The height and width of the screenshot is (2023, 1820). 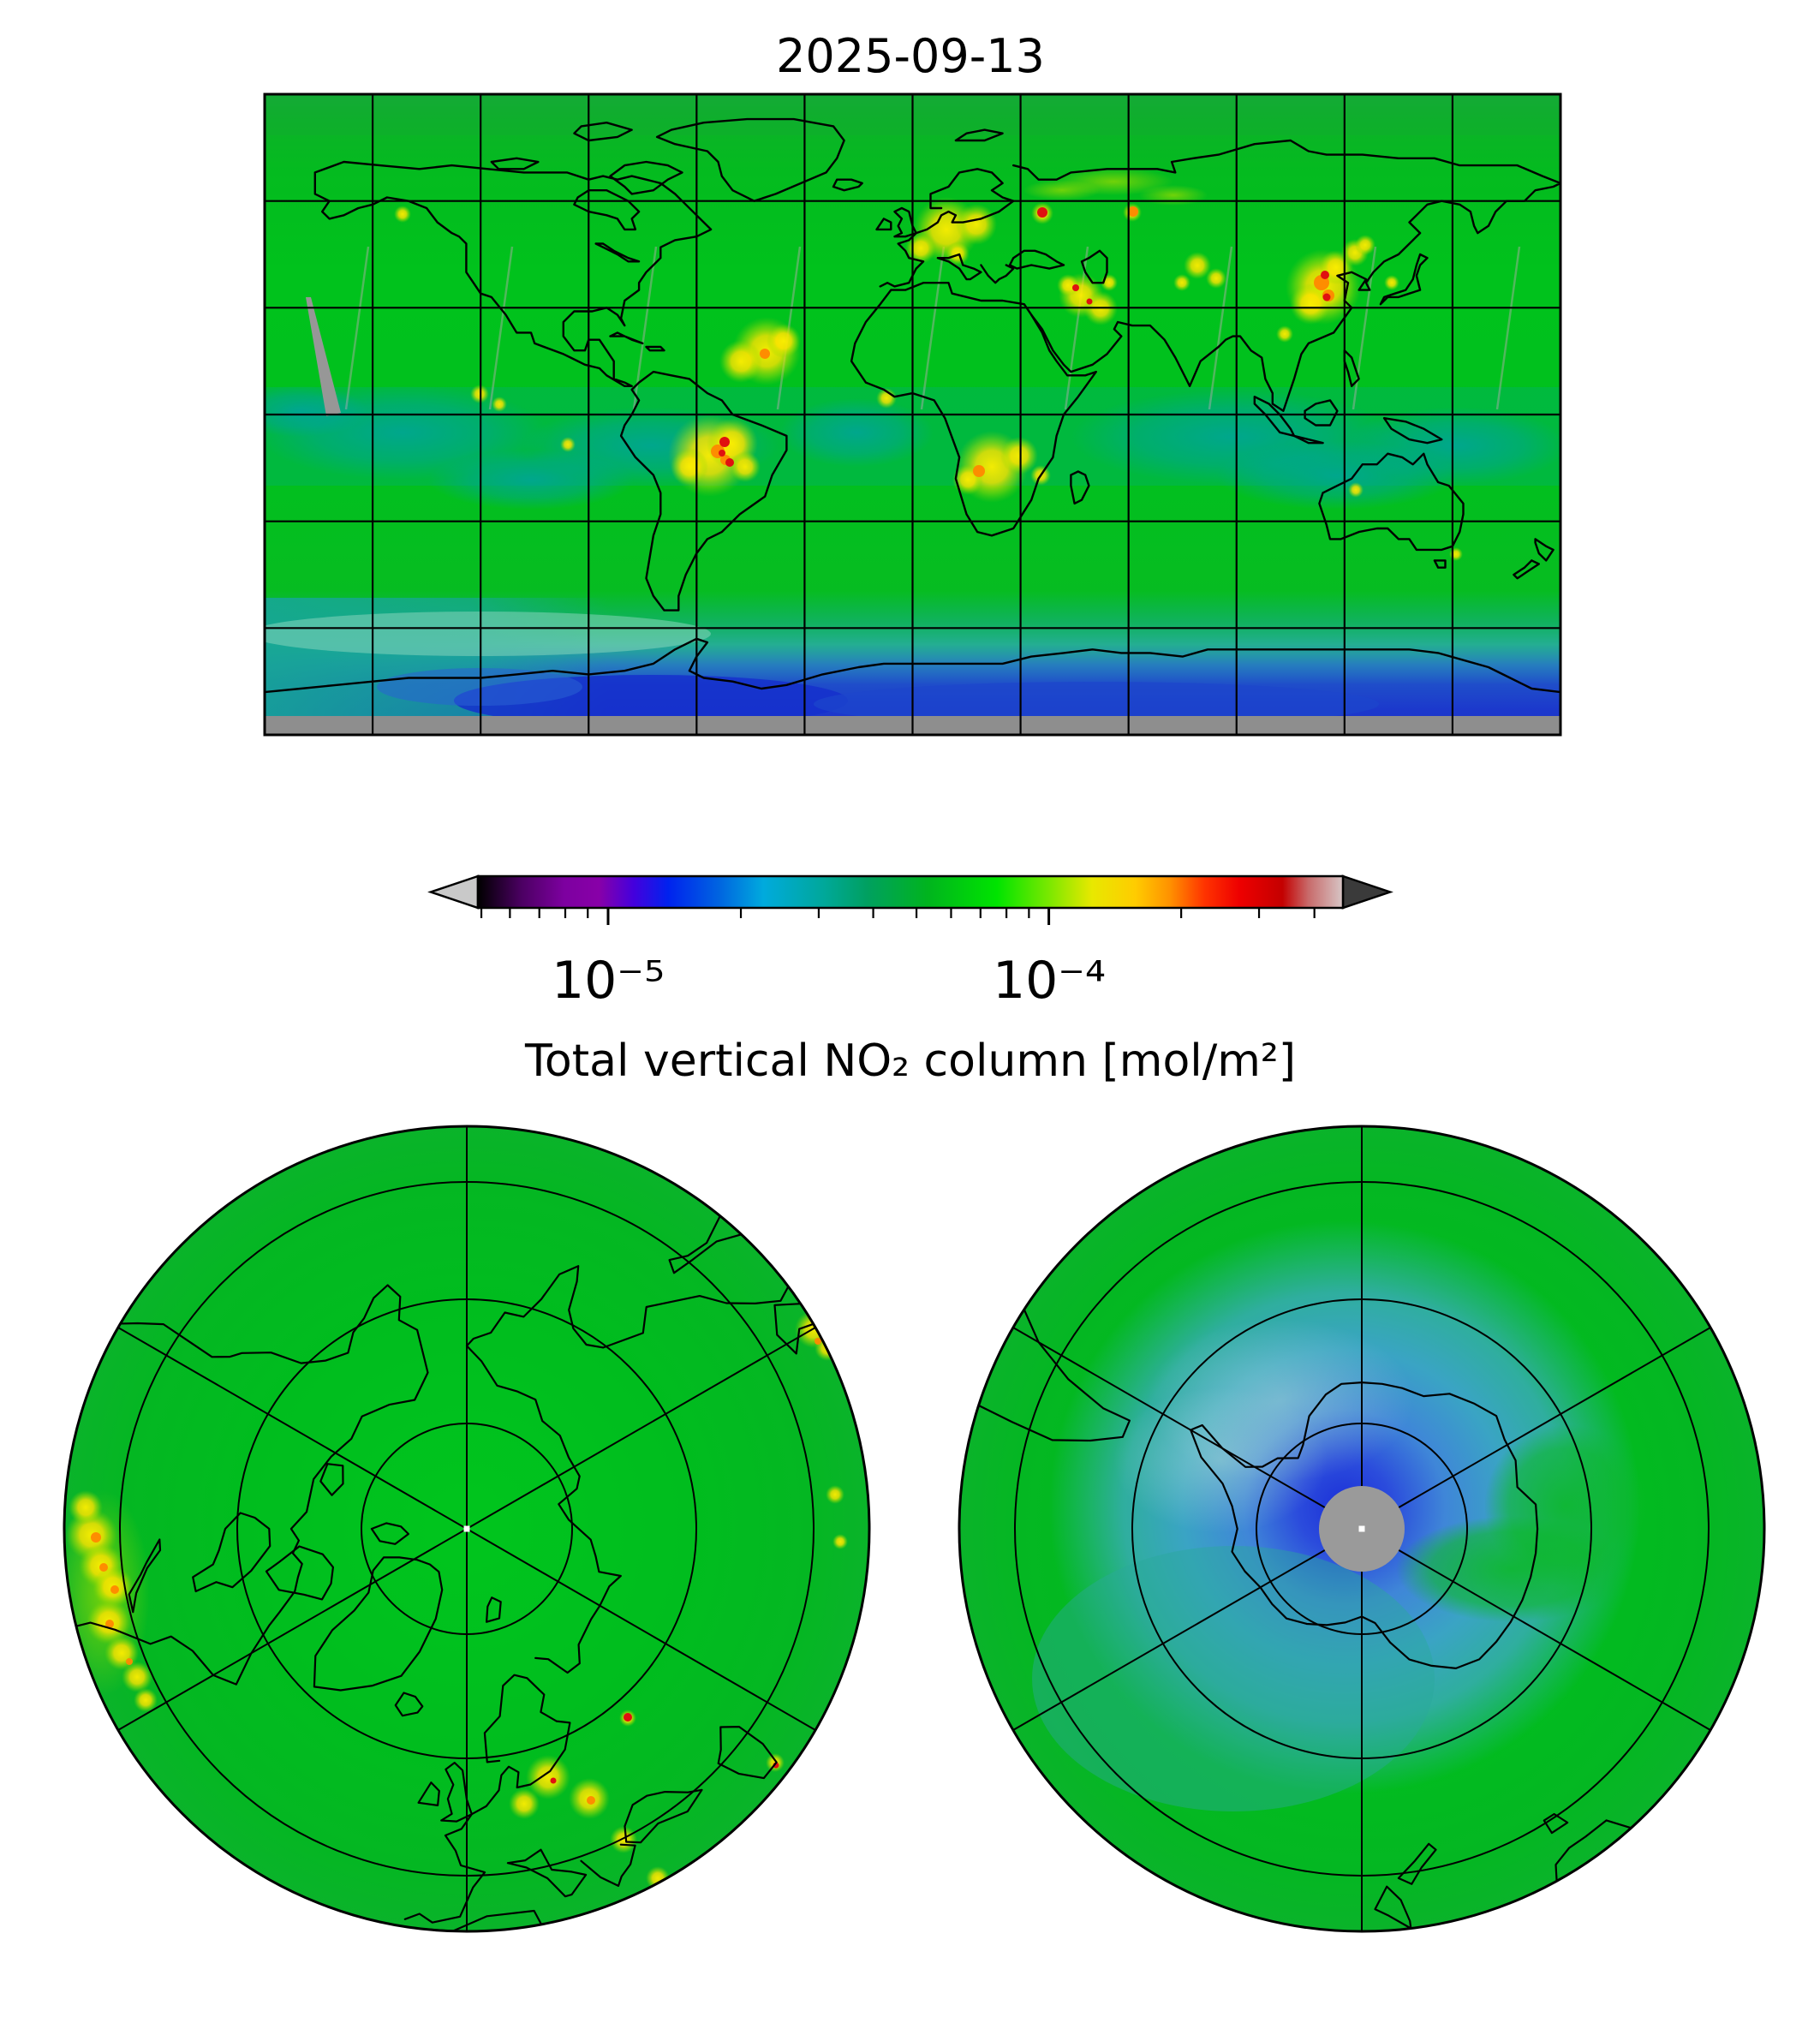 I want to click on yellow-green-streak, so click(x=1062, y=190).